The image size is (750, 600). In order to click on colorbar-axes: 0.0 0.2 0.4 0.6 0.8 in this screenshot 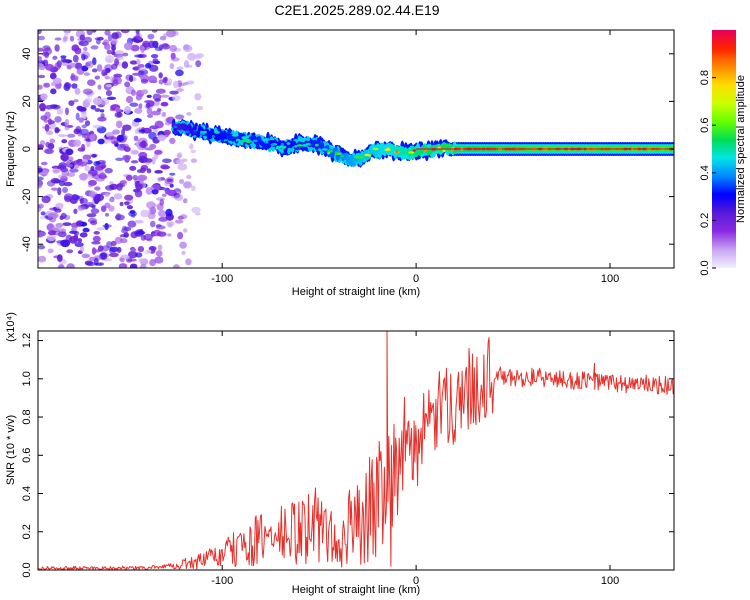, I will do `click(707, 173)`.